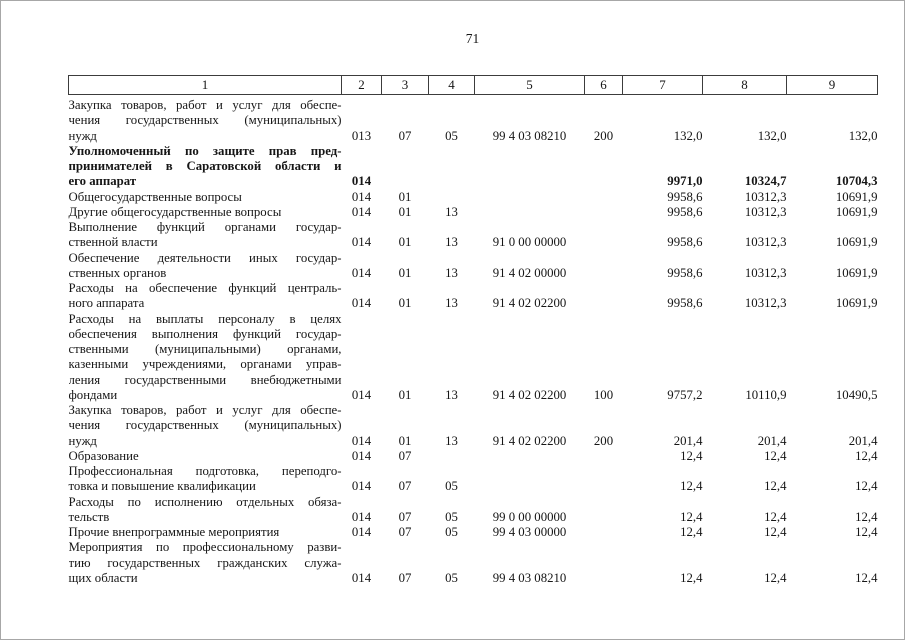 This screenshot has width=905, height=640. I want to click on row-label-line: нужд, so click(82, 135).